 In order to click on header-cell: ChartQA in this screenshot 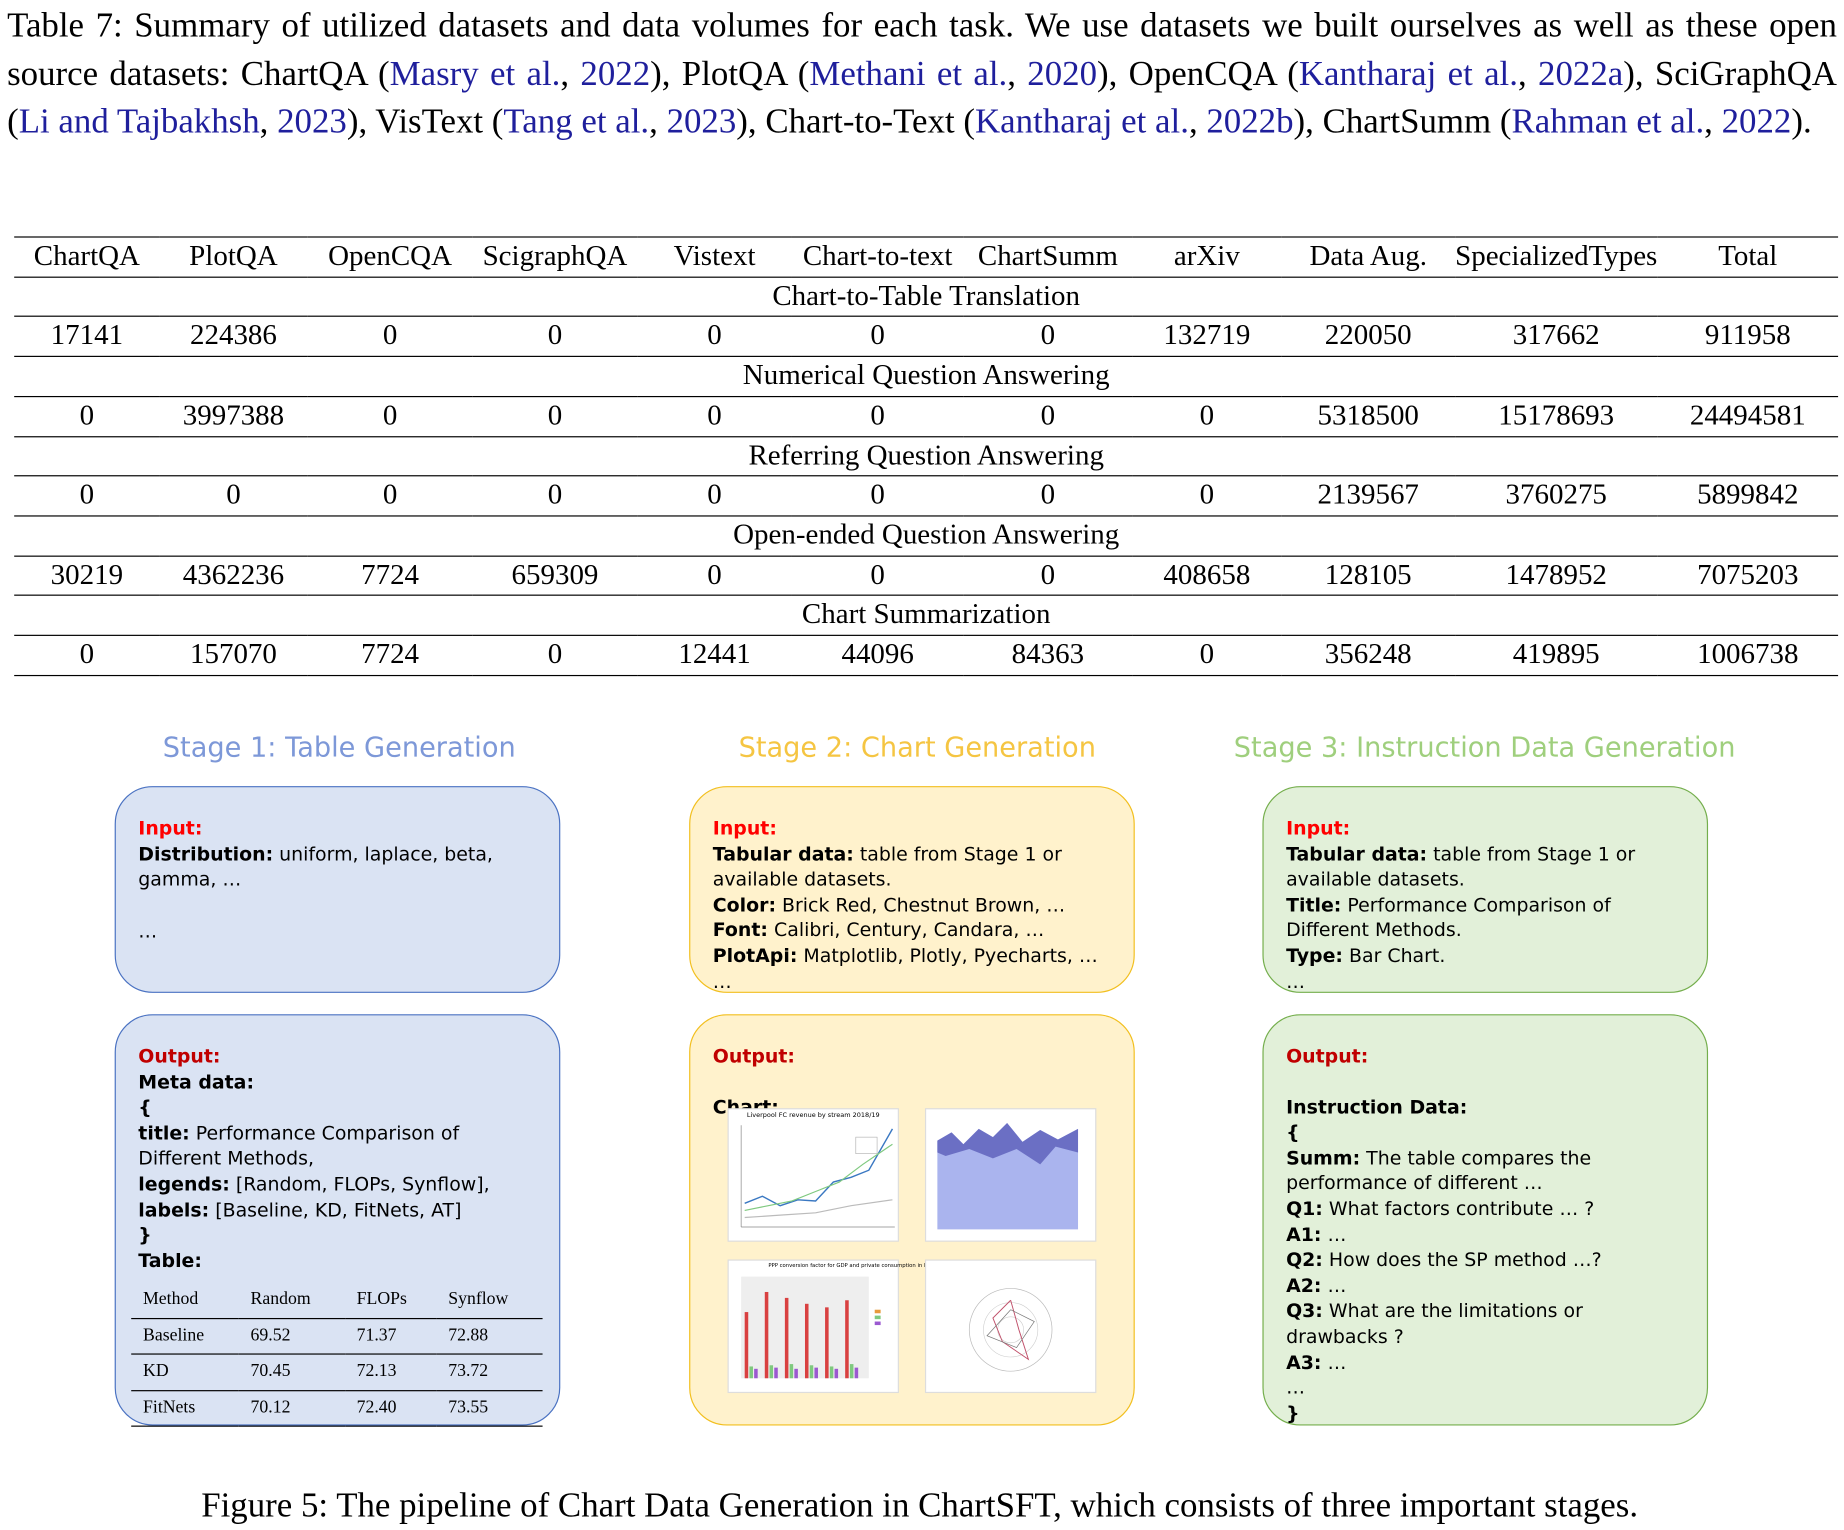, I will do `click(87, 257)`.